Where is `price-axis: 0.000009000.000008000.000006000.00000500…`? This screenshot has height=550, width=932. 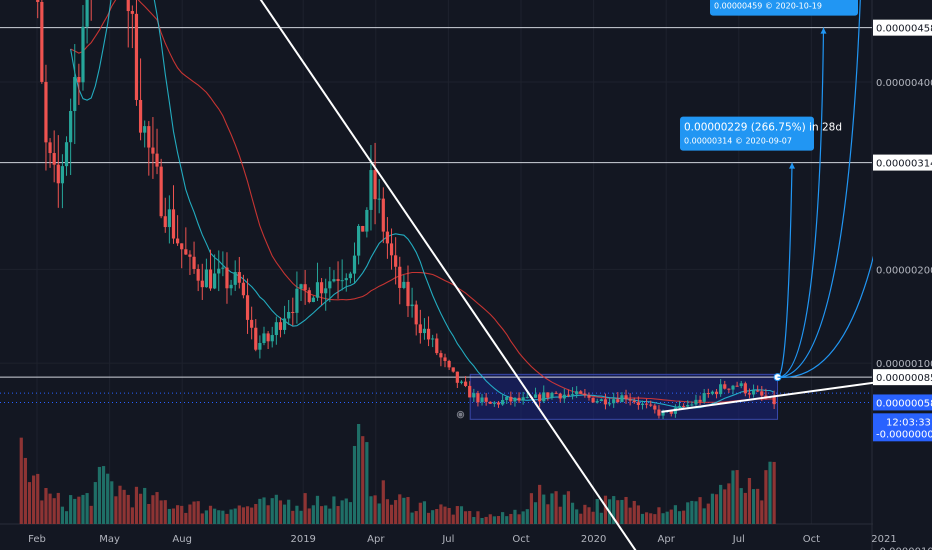
price-axis: 0.000009000.000008000.000006000.00000500… is located at coordinates (902, 275).